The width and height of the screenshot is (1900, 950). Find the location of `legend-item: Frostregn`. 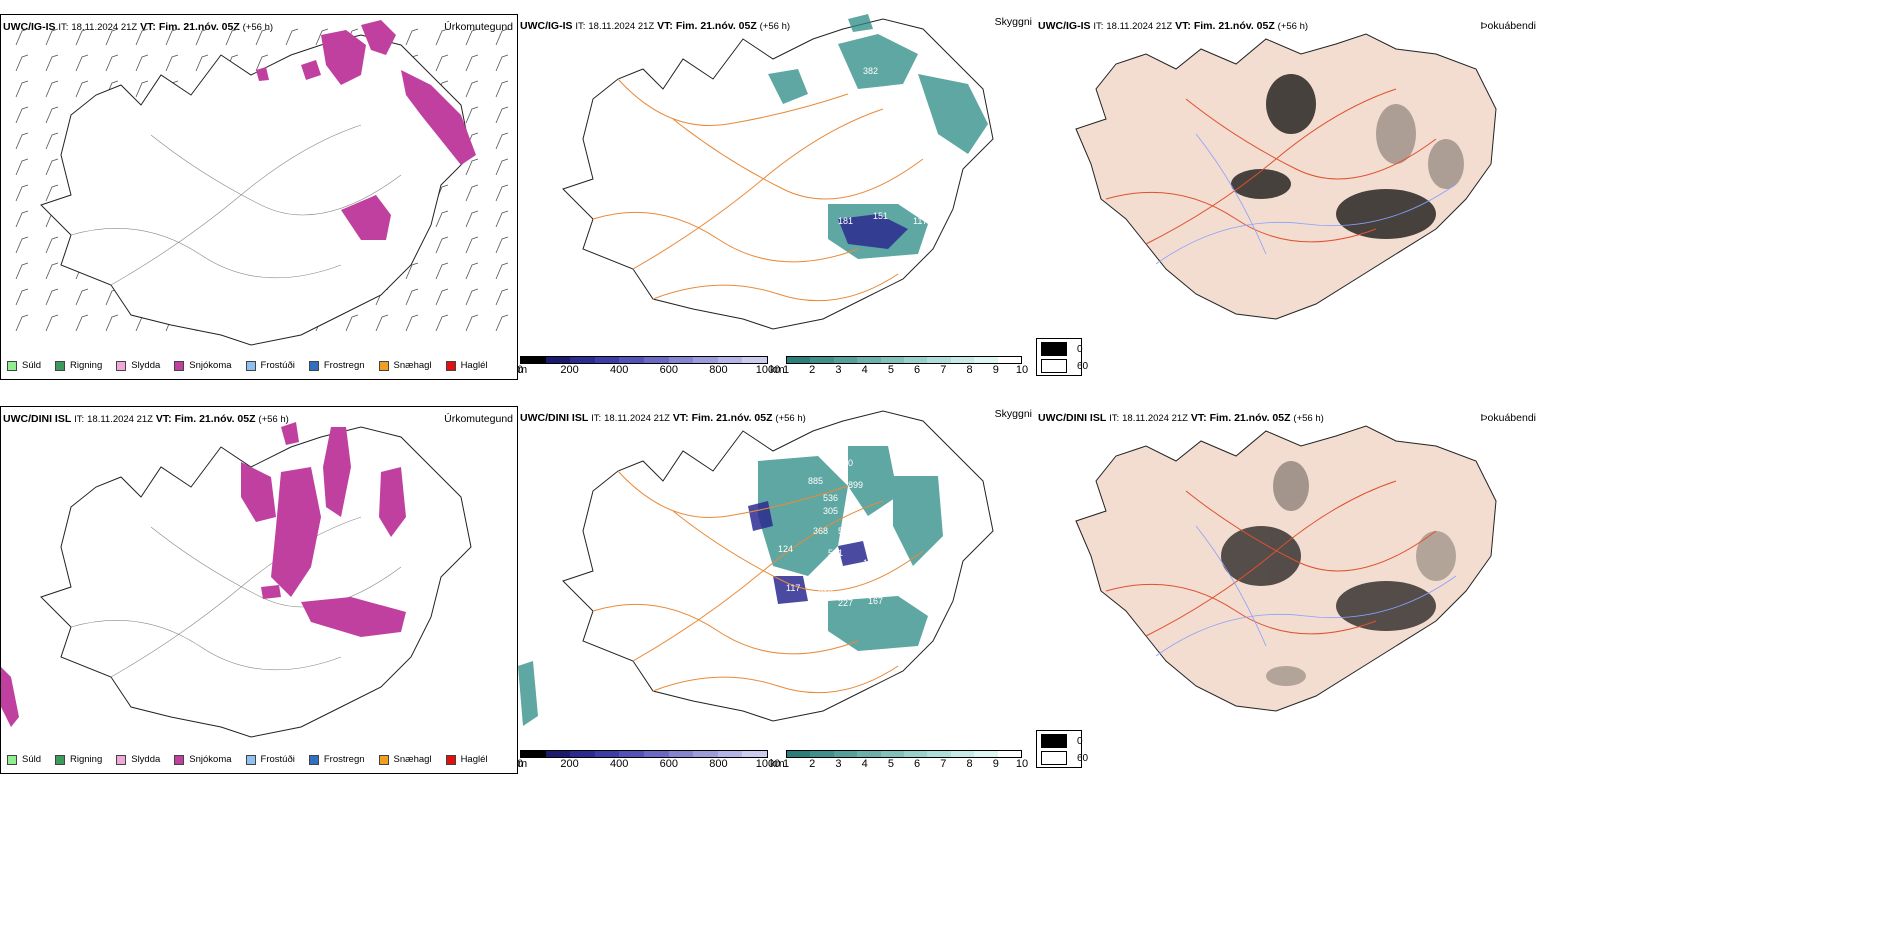

legend-item: Frostregn is located at coordinates (336, 759).